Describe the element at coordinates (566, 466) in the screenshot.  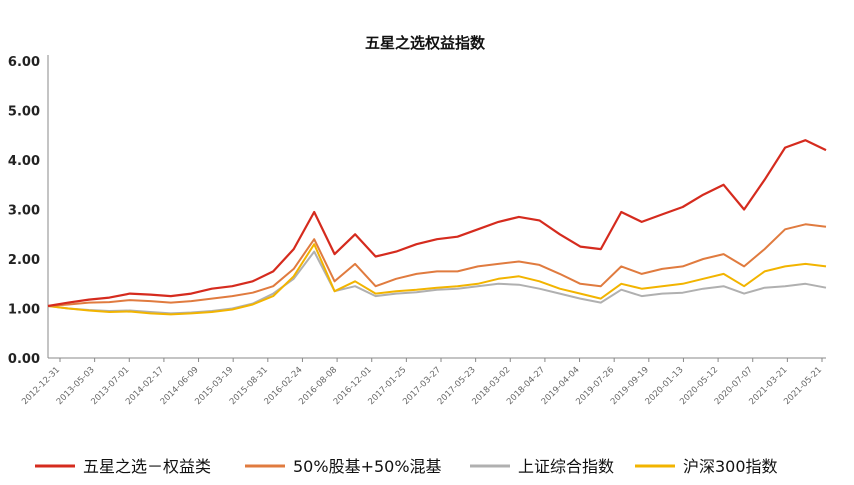
I see `legend-label: 上证综合指数` at that location.